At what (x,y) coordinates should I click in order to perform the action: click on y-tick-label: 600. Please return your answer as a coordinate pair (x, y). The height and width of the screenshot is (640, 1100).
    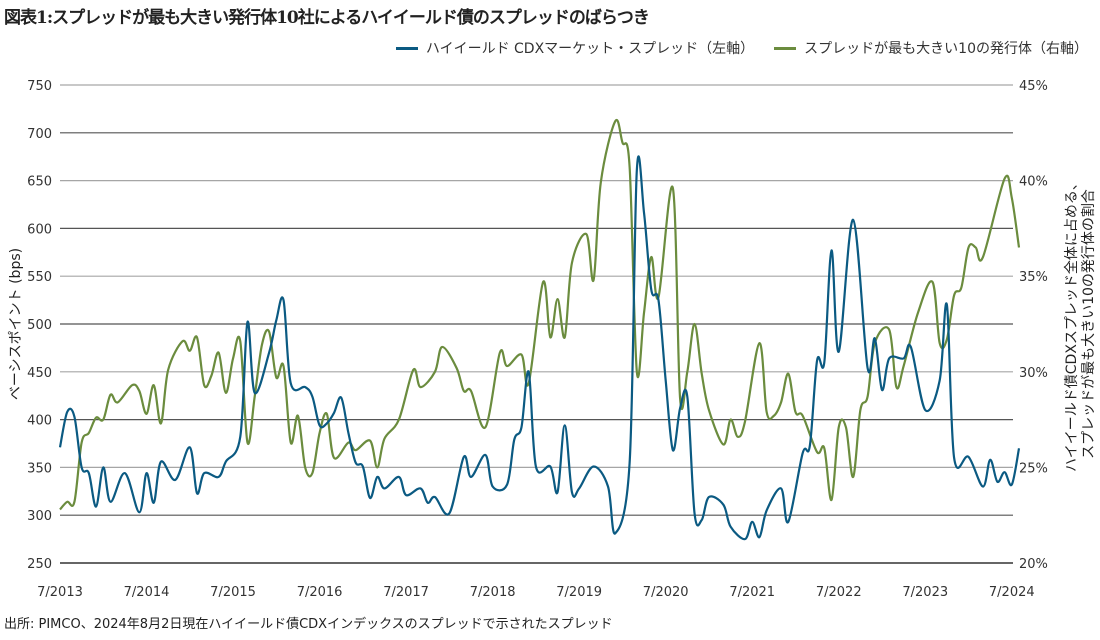
    Looking at the image, I should click on (39, 229).